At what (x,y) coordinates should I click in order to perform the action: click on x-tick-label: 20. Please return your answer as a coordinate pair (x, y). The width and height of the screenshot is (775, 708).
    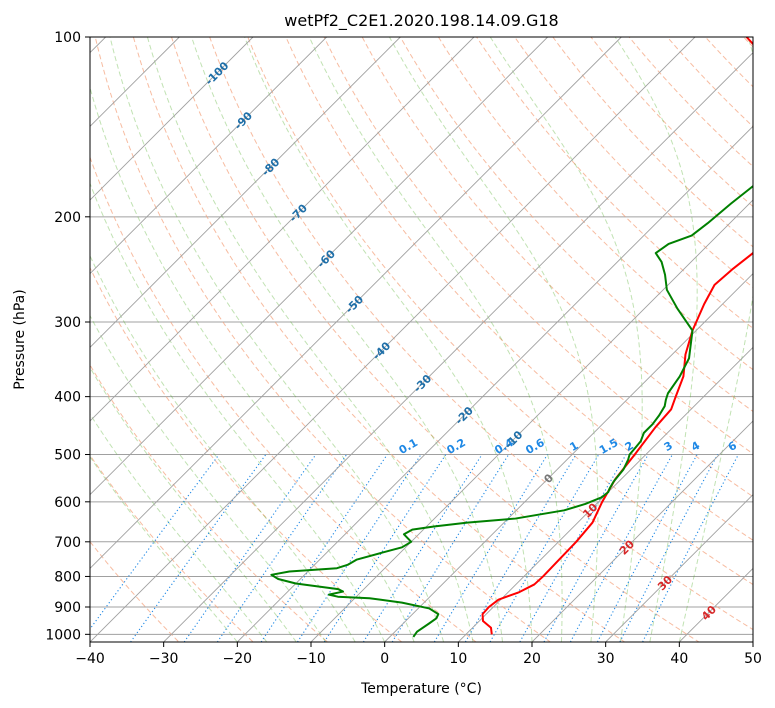
    Looking at the image, I should click on (532, 659).